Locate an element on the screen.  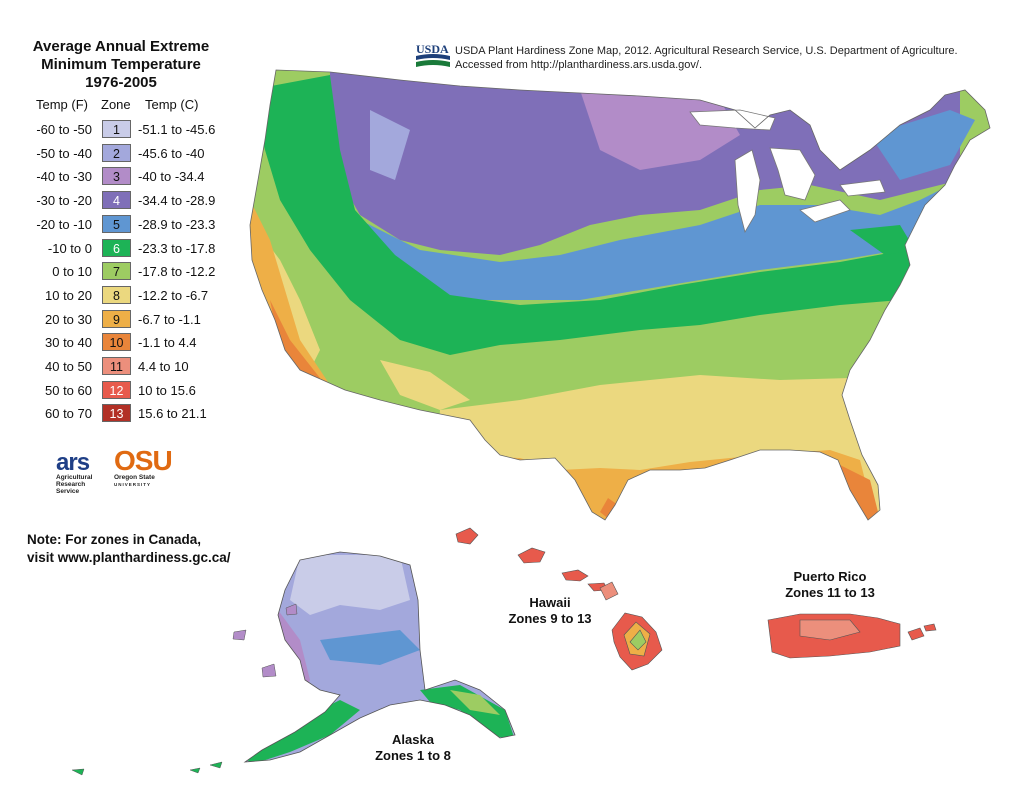
legend-row: -60 to -50 1 -51.1 to -45.6 is located at coordinates (120, 130).